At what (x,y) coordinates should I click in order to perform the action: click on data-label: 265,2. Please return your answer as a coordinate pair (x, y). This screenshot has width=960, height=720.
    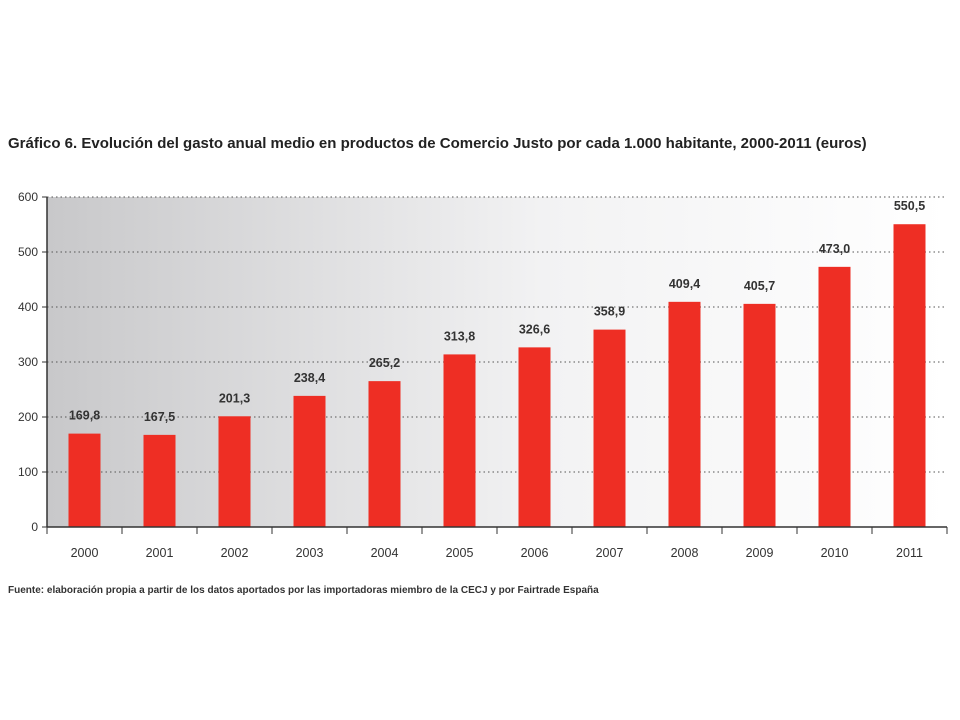
    Looking at the image, I should click on (384, 363).